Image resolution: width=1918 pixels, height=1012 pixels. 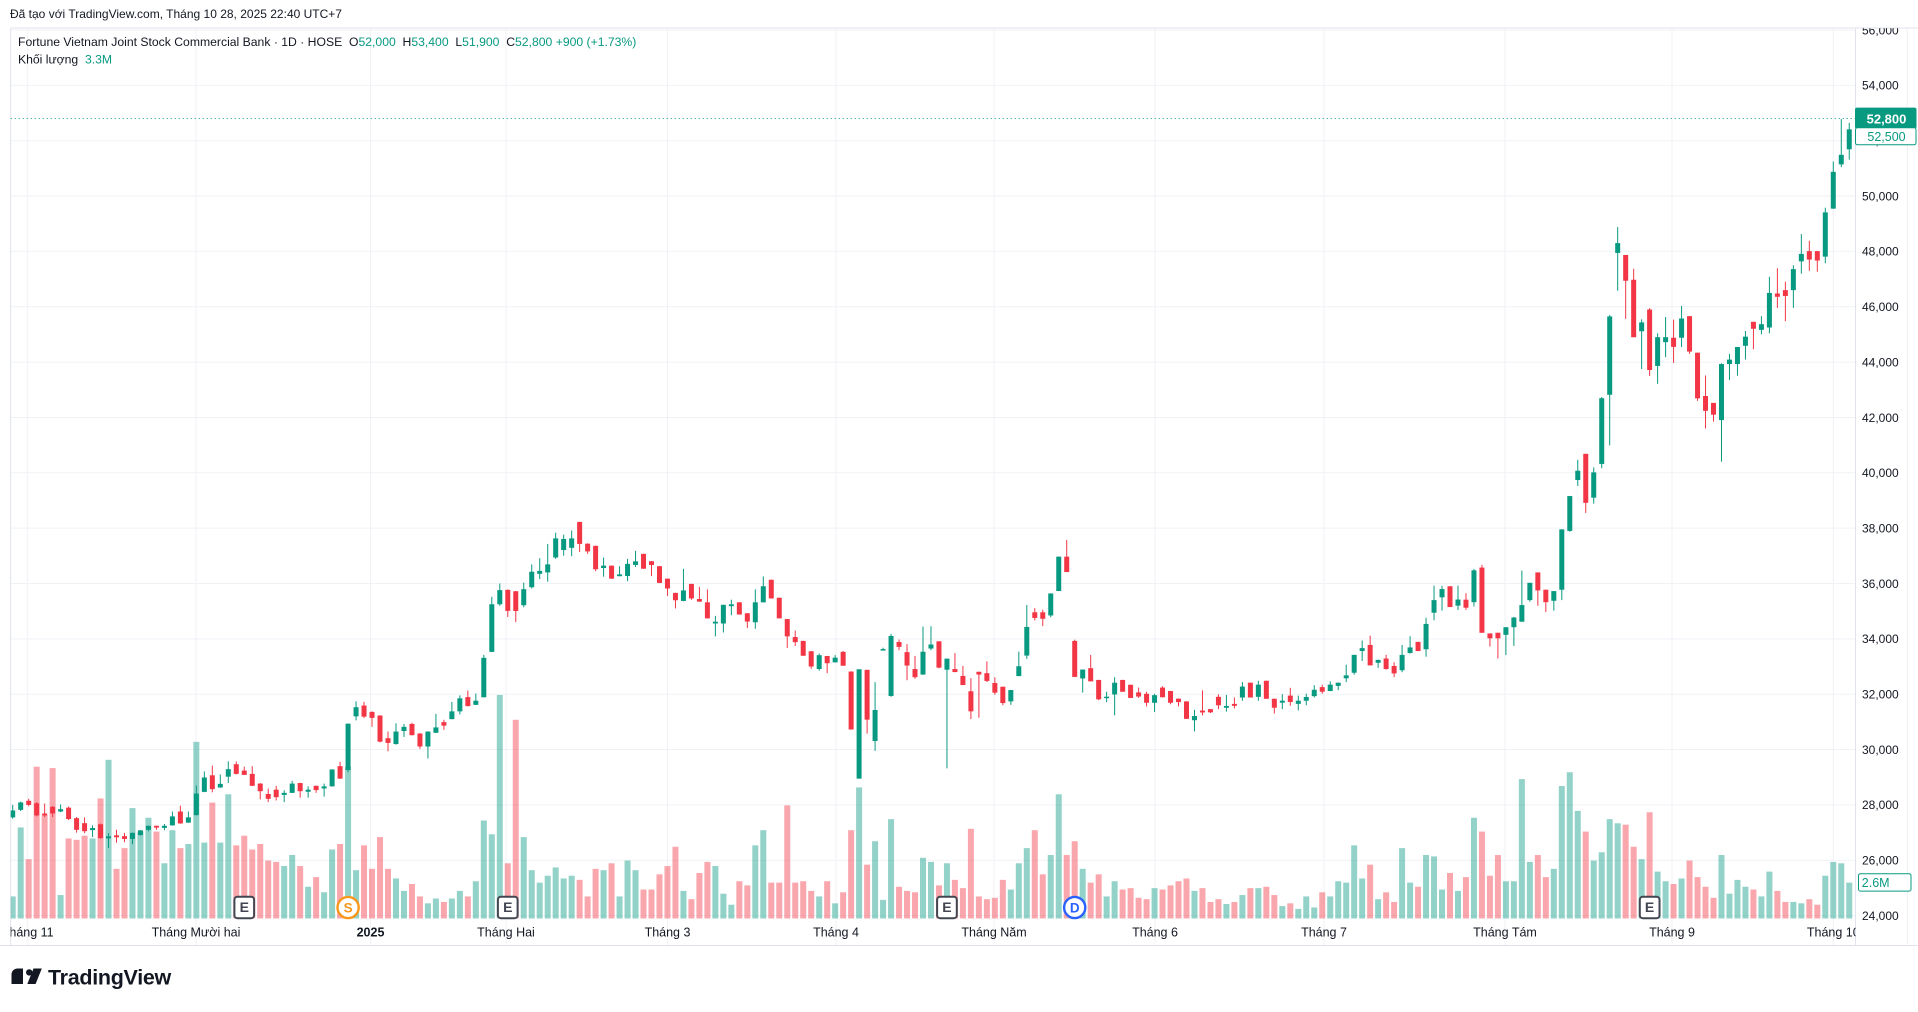 What do you see at coordinates (1880, 86) in the screenshot?
I see `svg-text: 54,000` at bounding box center [1880, 86].